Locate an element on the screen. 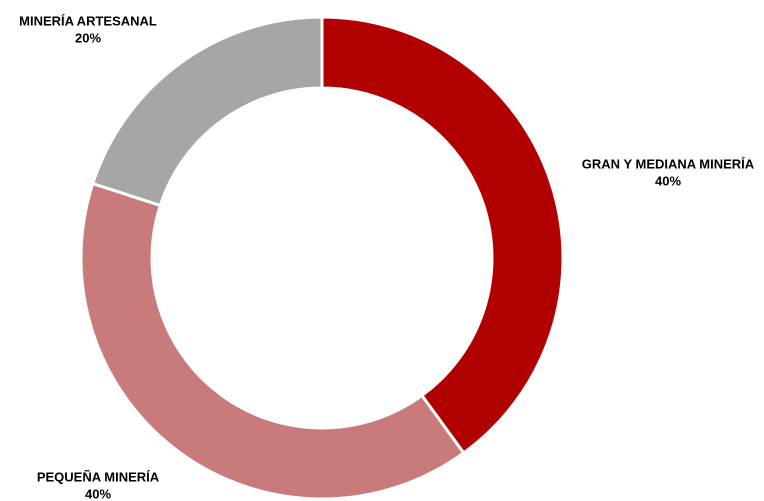  slice-label: MINERÍA ARTESANAL is located at coordinates (88, 20).